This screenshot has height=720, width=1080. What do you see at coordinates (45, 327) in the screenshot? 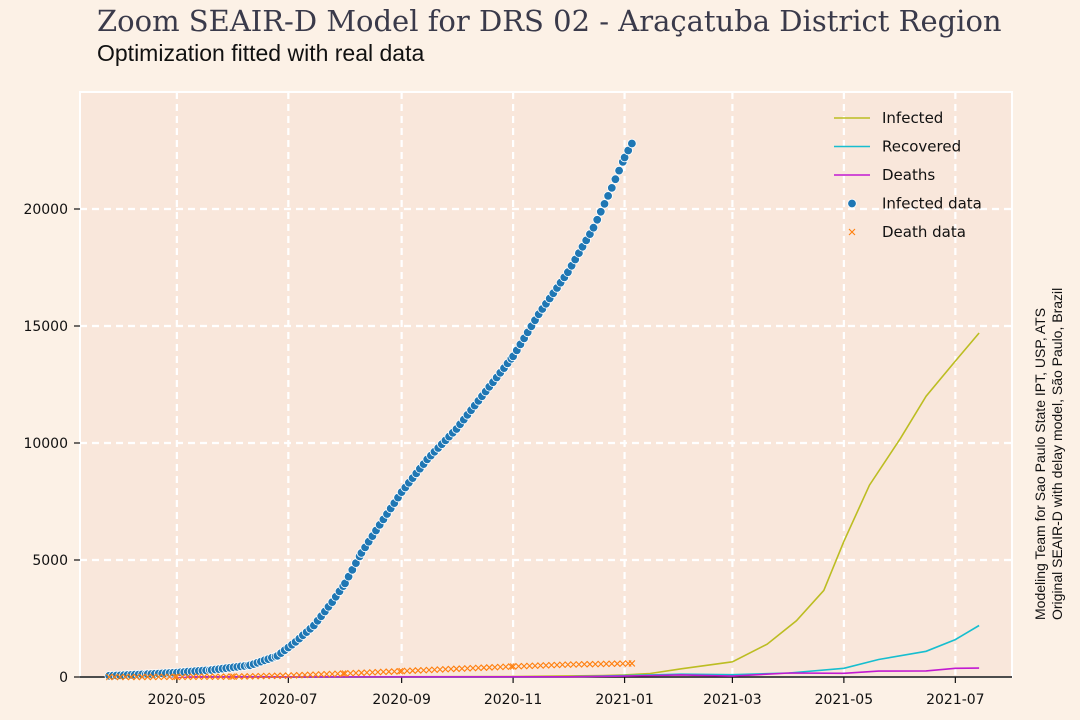
I see `y-tick-label: 15000` at bounding box center [45, 327].